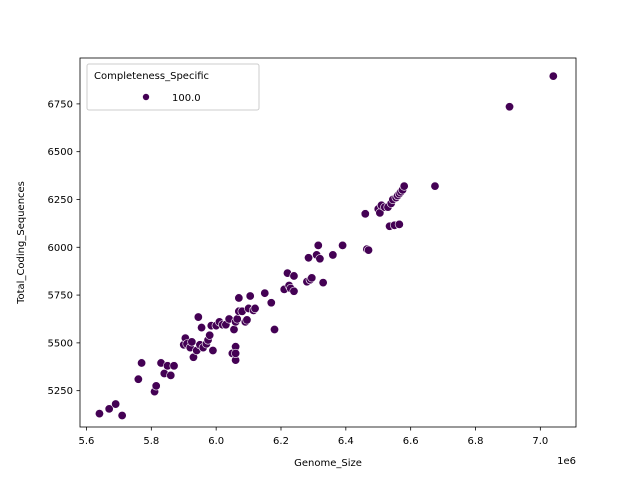 This screenshot has width=640, height=480. Describe the element at coordinates (346, 441) in the screenshot. I see `x-tick-label: 6.4` at that location.